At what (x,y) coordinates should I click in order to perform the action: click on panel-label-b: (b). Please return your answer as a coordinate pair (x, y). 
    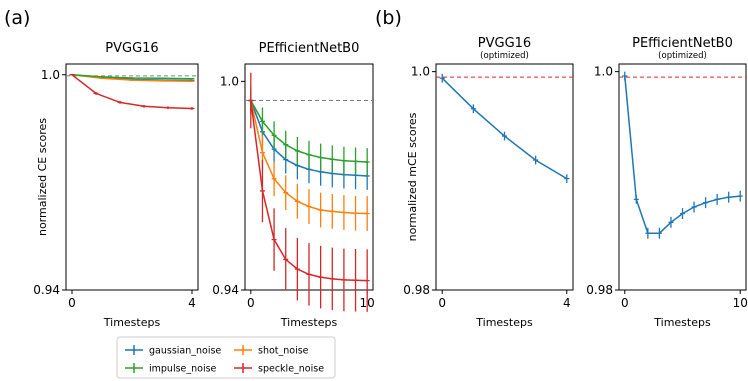
    Looking at the image, I should click on (388, 18).